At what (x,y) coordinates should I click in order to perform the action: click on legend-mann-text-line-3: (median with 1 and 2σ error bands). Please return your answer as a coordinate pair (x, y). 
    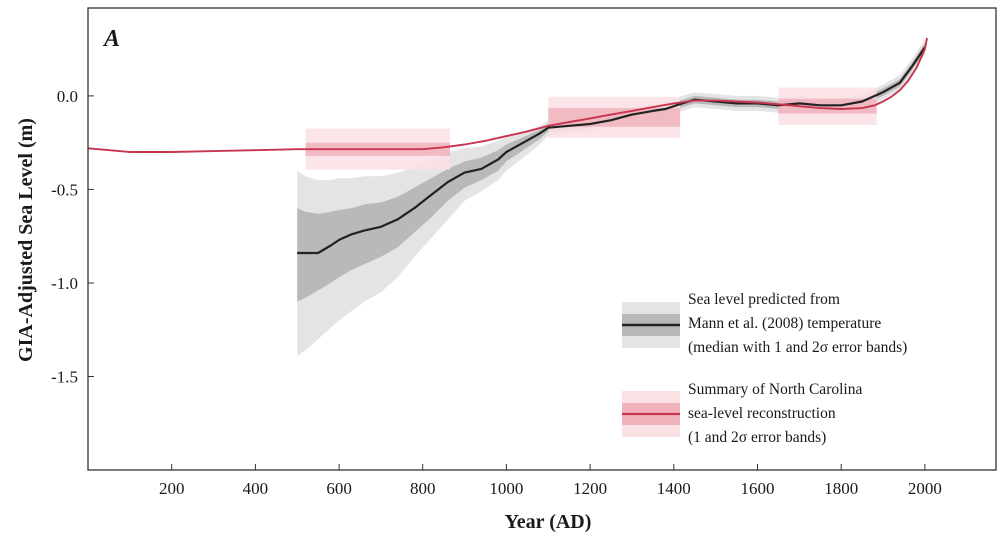
    Looking at the image, I should click on (797, 347).